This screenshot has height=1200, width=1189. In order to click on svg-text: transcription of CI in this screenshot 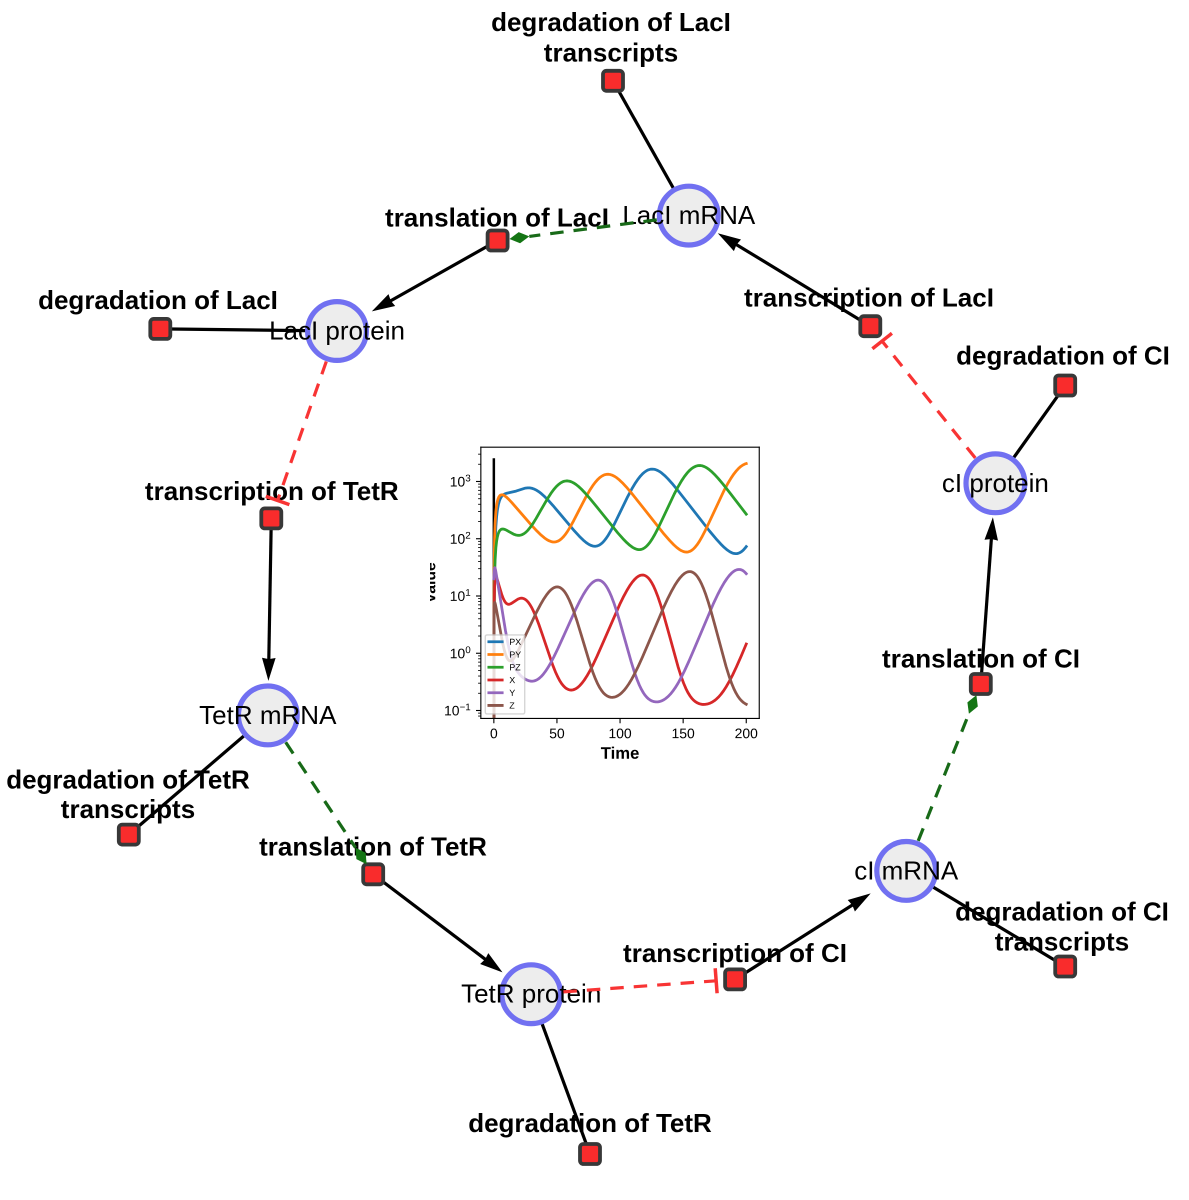, I will do `click(735, 953)`.